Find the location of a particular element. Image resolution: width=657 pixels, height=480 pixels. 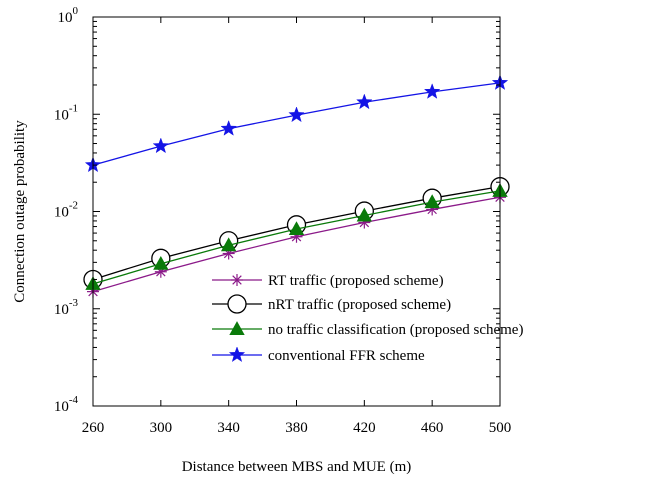

legend-entry-1: nRT traffic (proposed scheme) is located at coordinates (331, 304).